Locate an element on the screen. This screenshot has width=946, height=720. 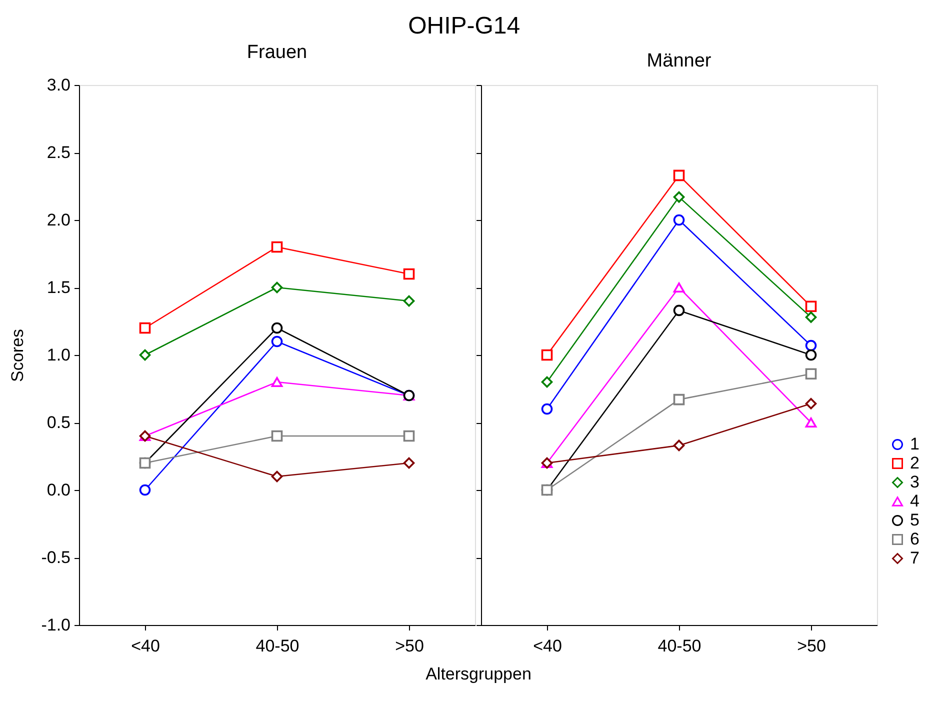
y-tick-label: 0.0 is located at coordinates (58, 490).